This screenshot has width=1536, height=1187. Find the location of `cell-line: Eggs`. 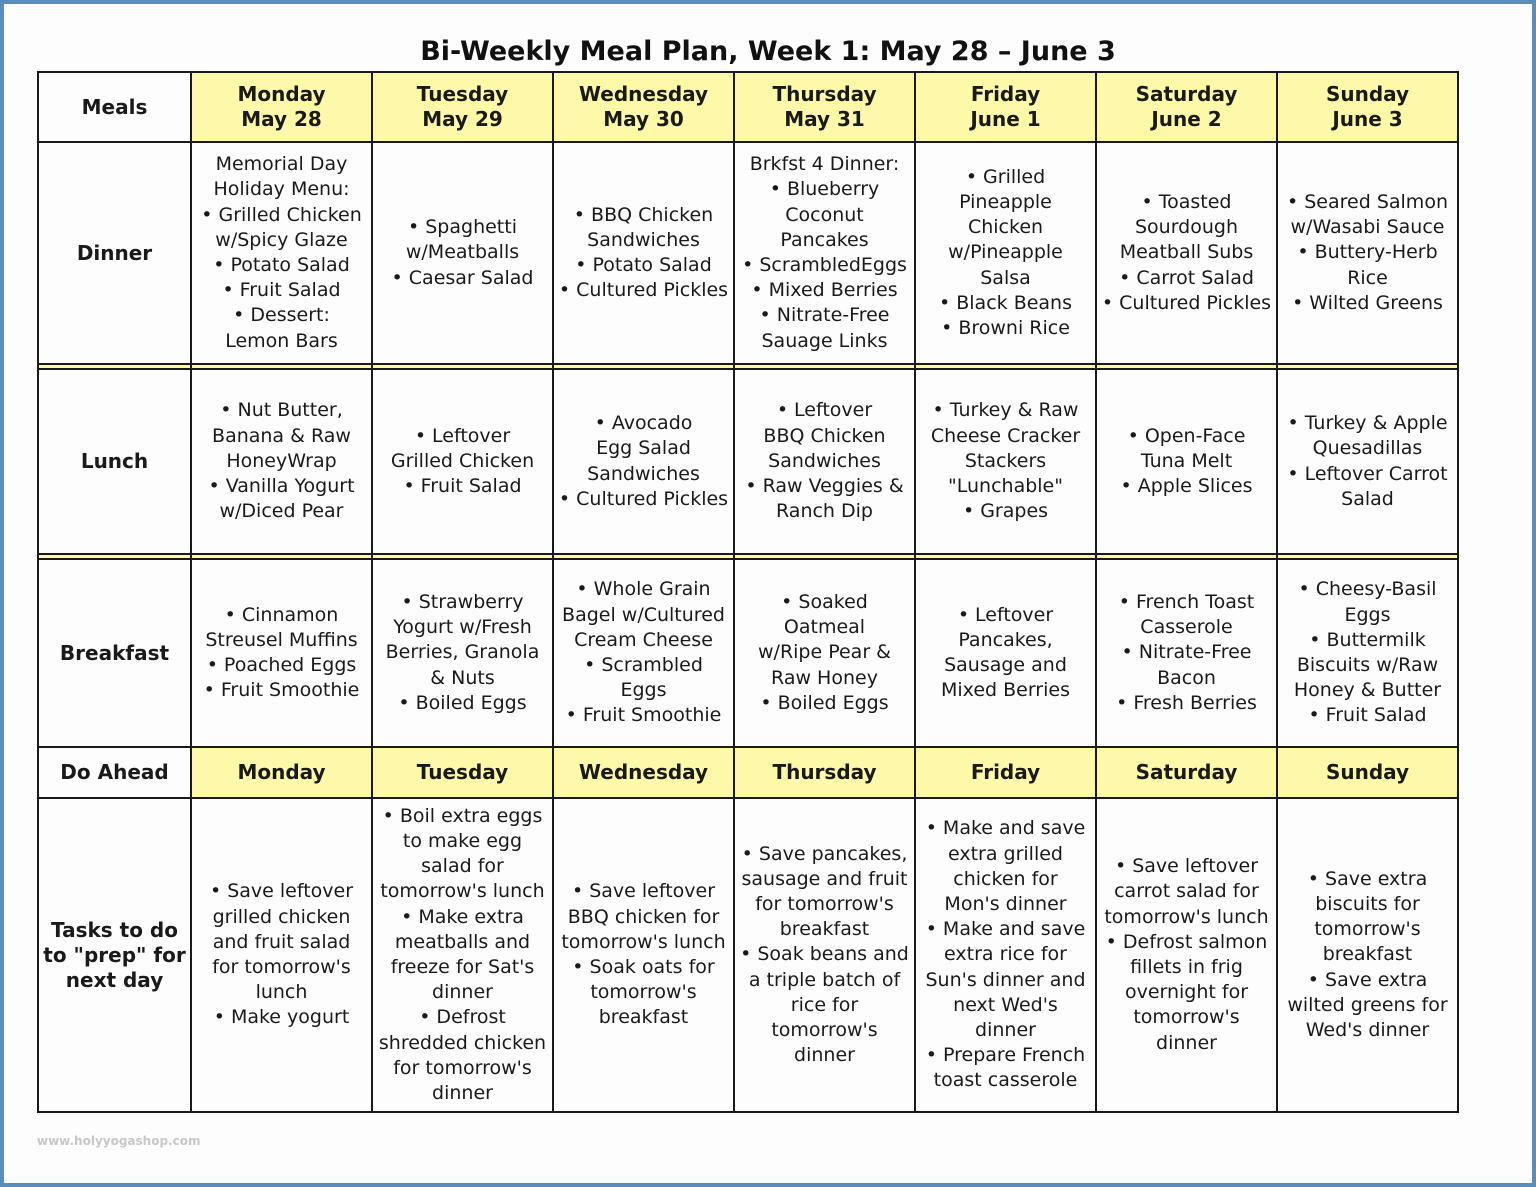

cell-line: Eggs is located at coordinates (1367, 614).